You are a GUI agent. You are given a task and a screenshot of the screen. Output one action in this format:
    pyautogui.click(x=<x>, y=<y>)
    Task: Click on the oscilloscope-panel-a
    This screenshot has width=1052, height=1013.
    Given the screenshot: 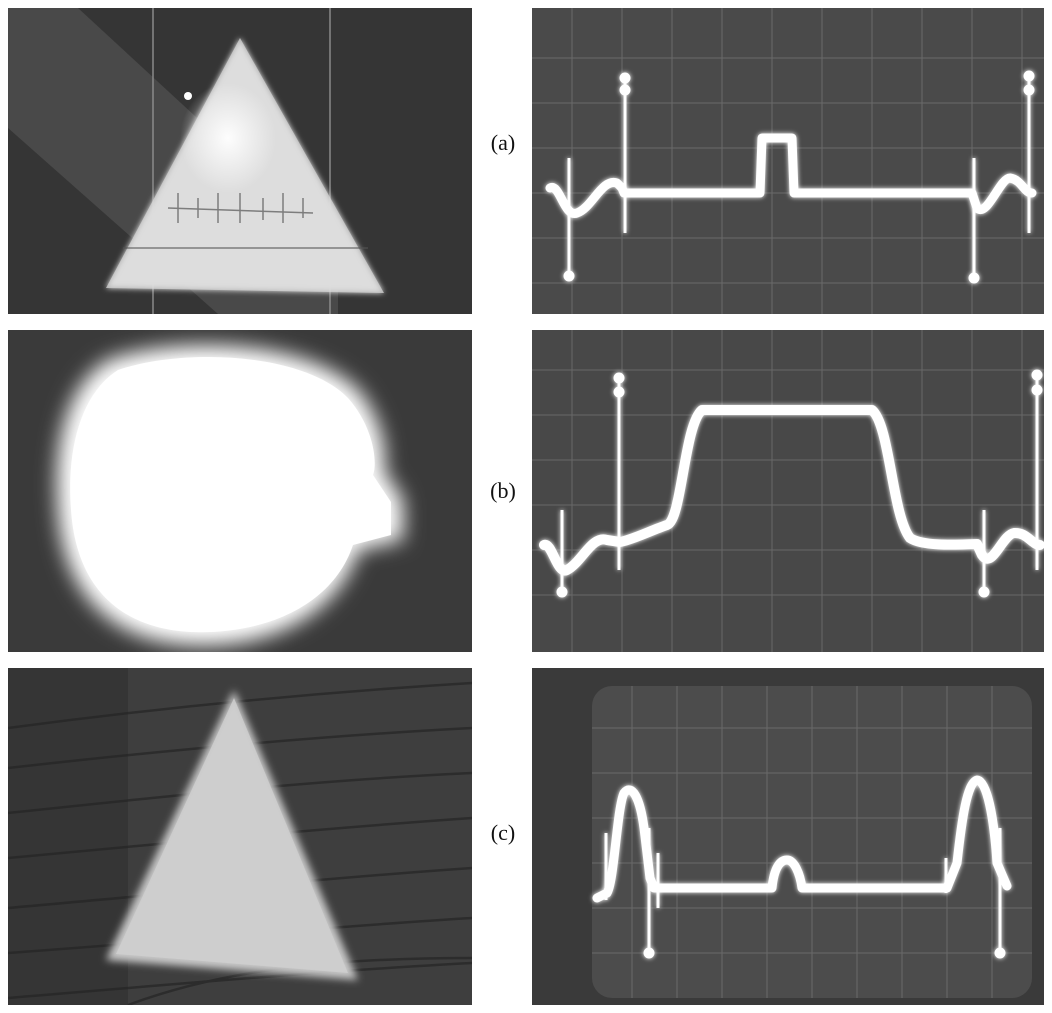 What is the action you would take?
    pyautogui.click(x=788, y=161)
    